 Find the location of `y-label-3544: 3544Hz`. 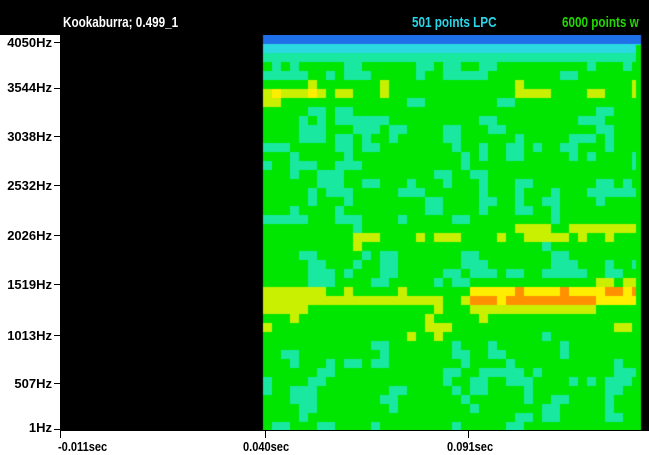

y-label-3544: 3544Hz is located at coordinates (29, 87).